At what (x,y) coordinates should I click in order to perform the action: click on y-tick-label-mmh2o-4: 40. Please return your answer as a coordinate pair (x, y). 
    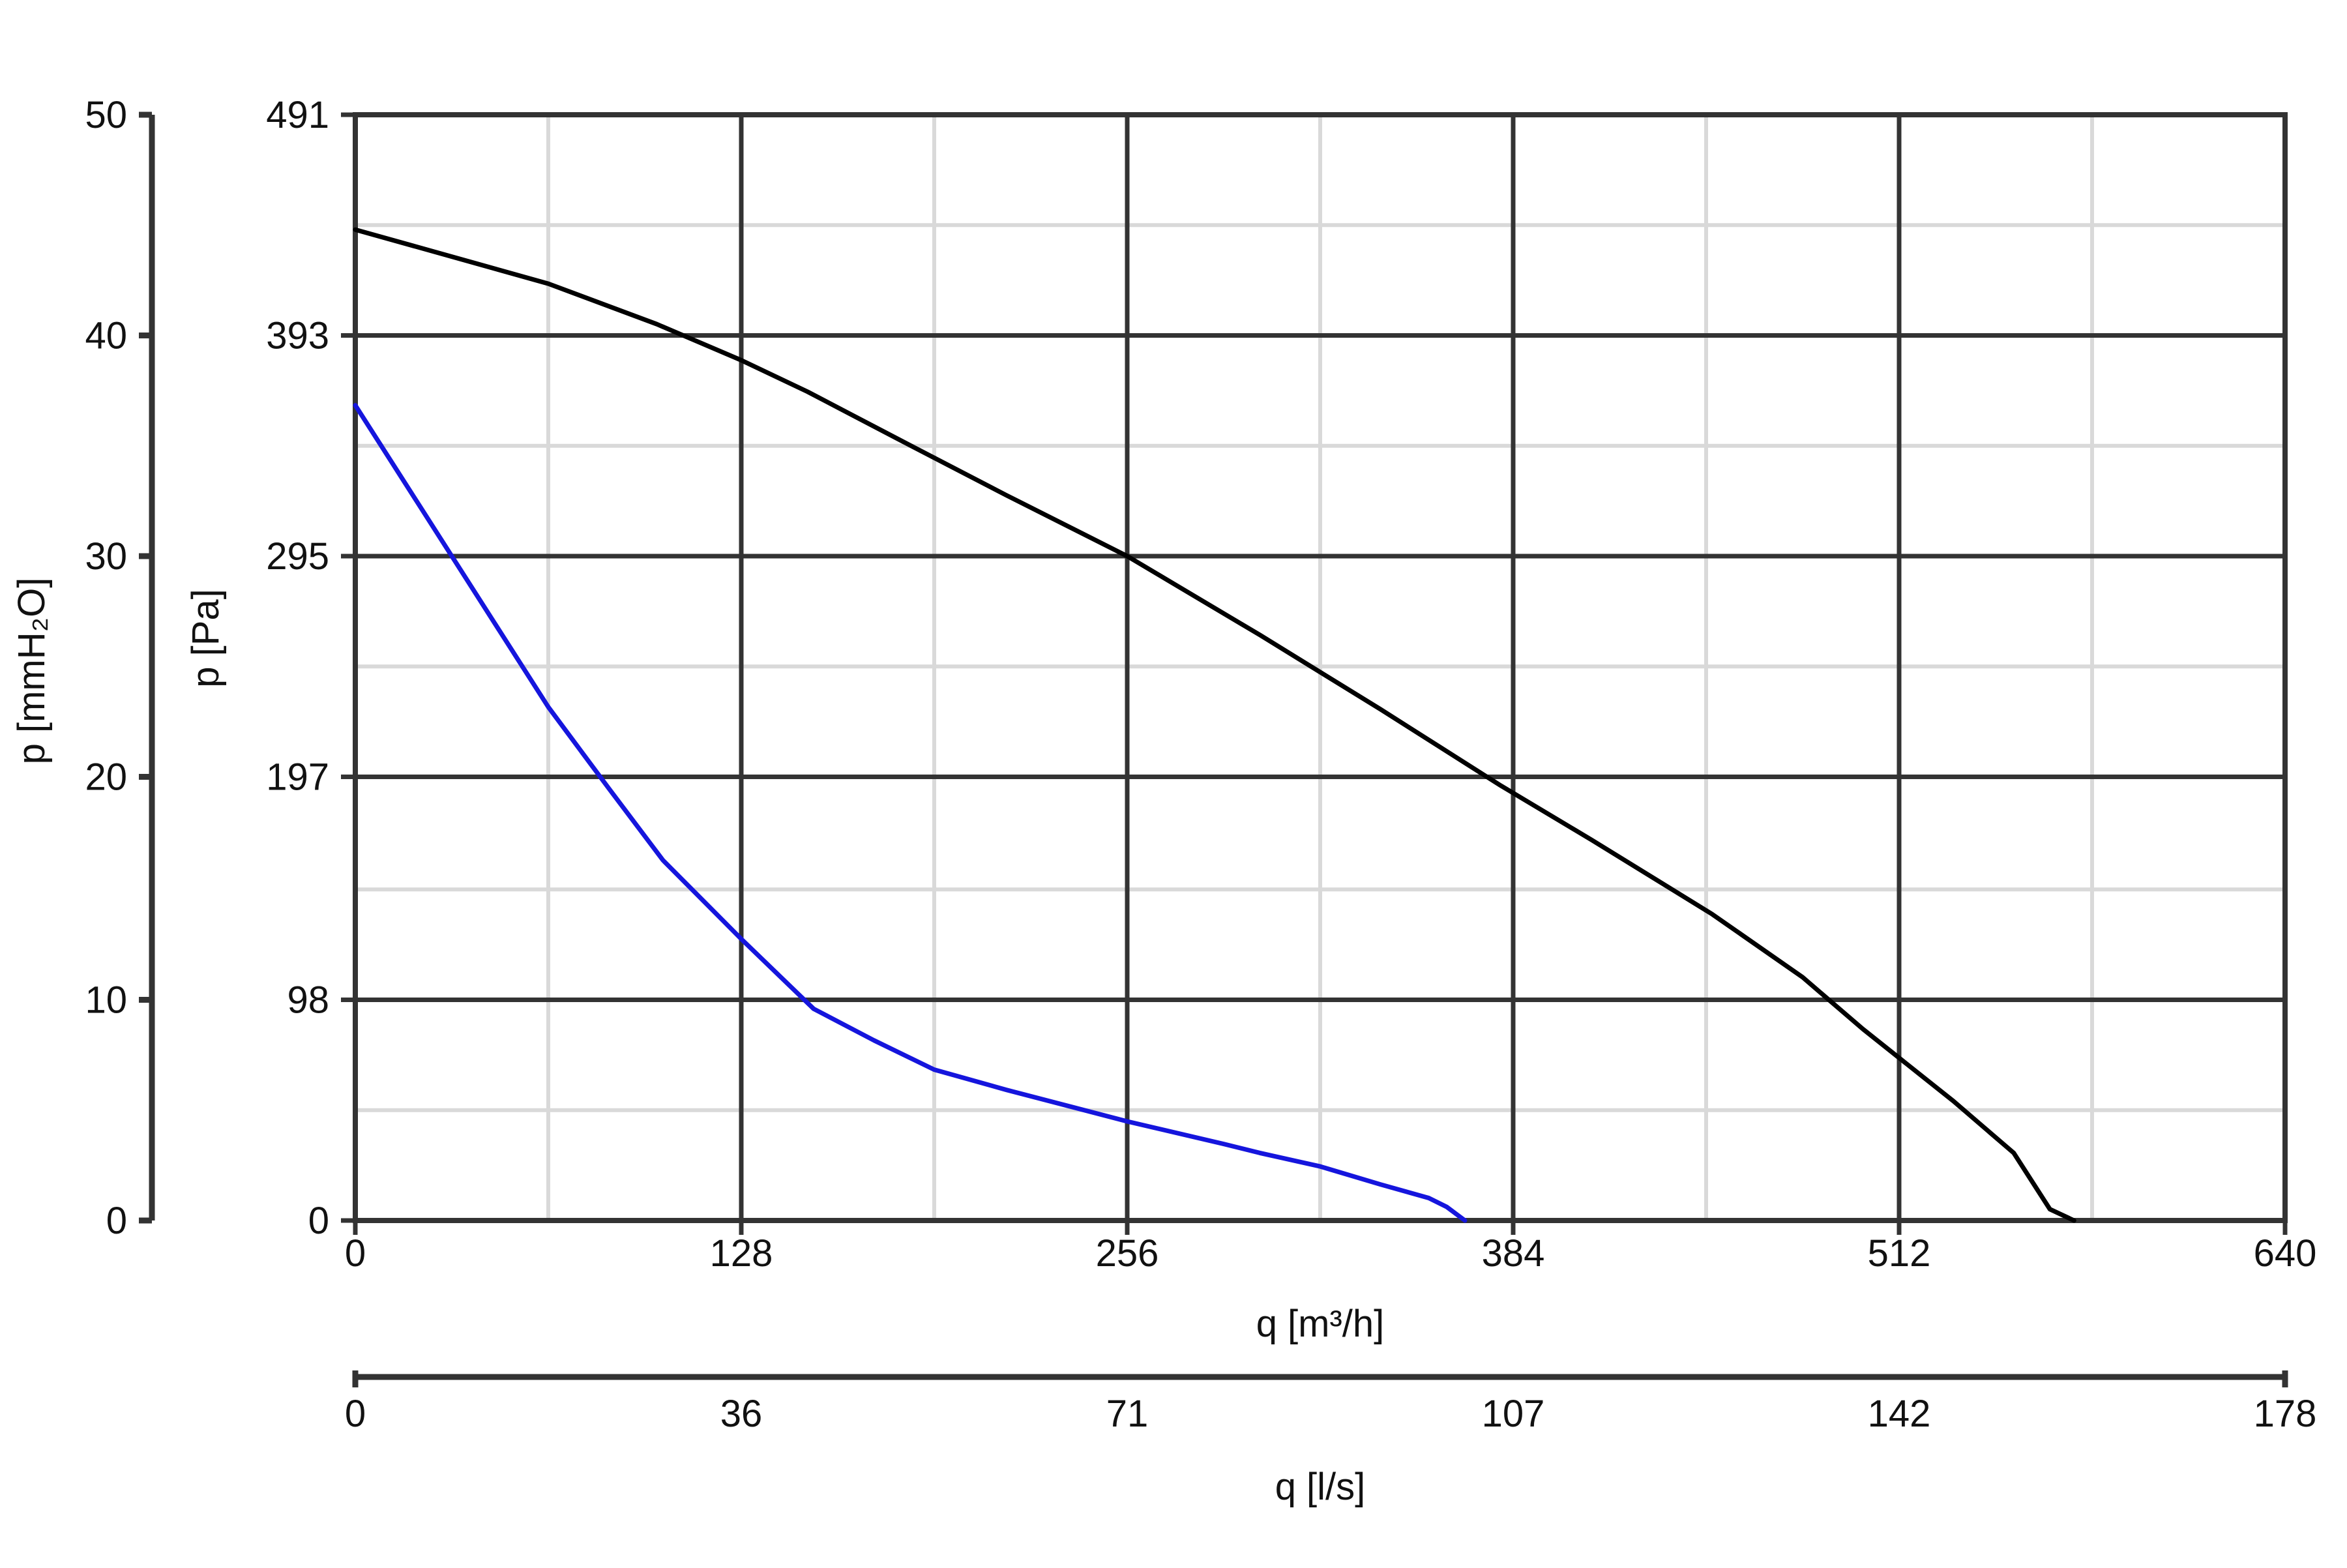
    Looking at the image, I should click on (106, 336).